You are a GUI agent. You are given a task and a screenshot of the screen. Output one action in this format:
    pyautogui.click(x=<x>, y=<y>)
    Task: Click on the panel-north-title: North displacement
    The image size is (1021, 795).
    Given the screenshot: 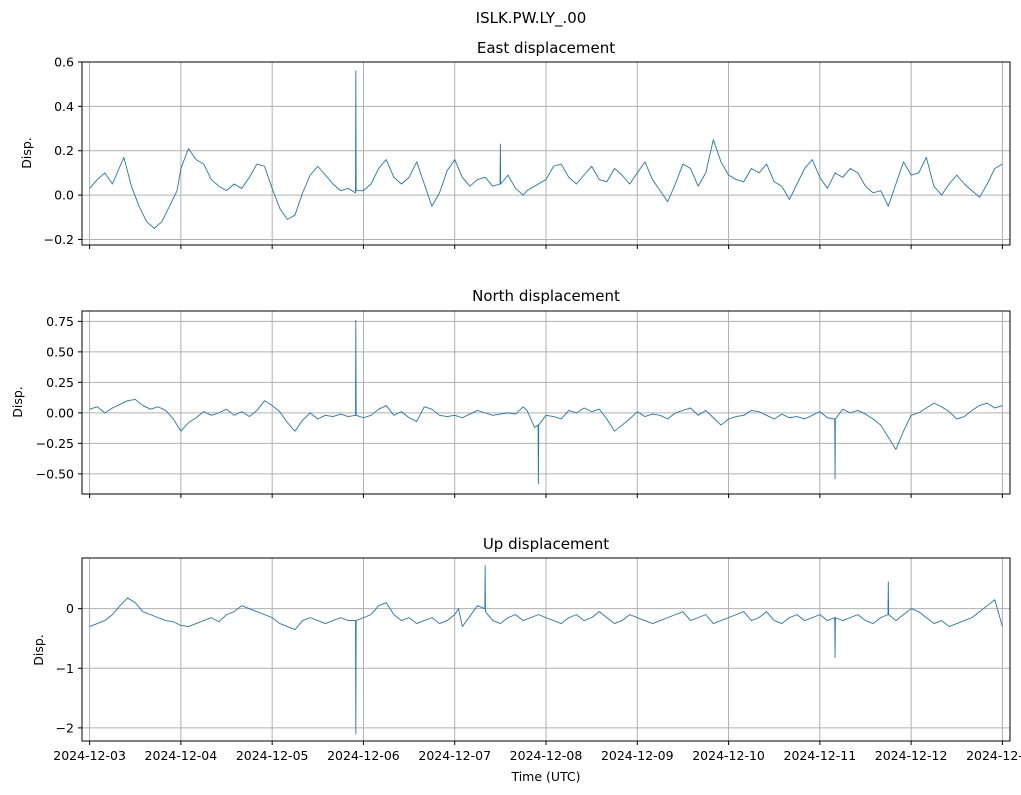 What is the action you would take?
    pyautogui.click(x=546, y=296)
    